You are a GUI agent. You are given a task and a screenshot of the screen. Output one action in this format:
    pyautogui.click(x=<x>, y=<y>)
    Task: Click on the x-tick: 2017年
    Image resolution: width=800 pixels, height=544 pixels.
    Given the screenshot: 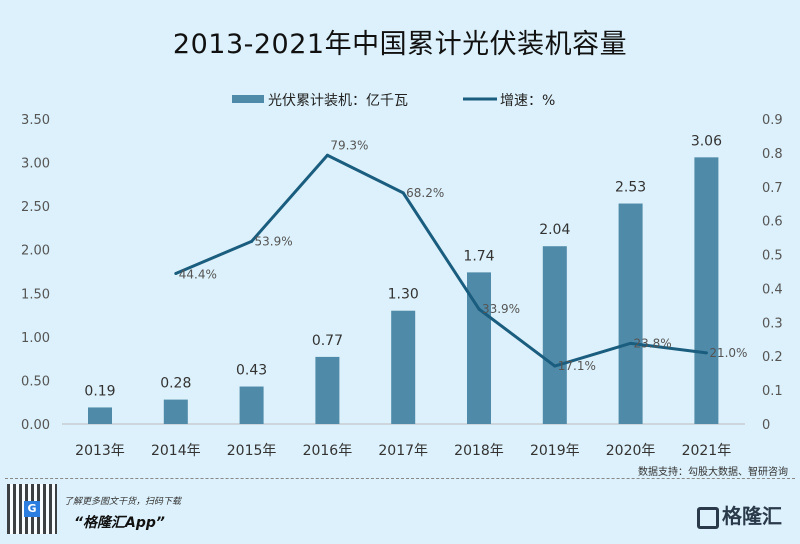 What is the action you would take?
    pyautogui.click(x=403, y=451)
    